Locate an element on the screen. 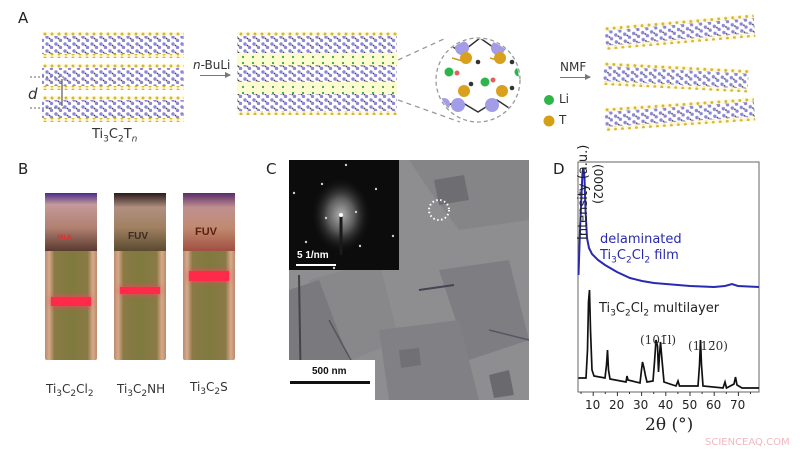 The height and width of the screenshot is (451, 800). legend-t-label: T is located at coordinates (563, 120).